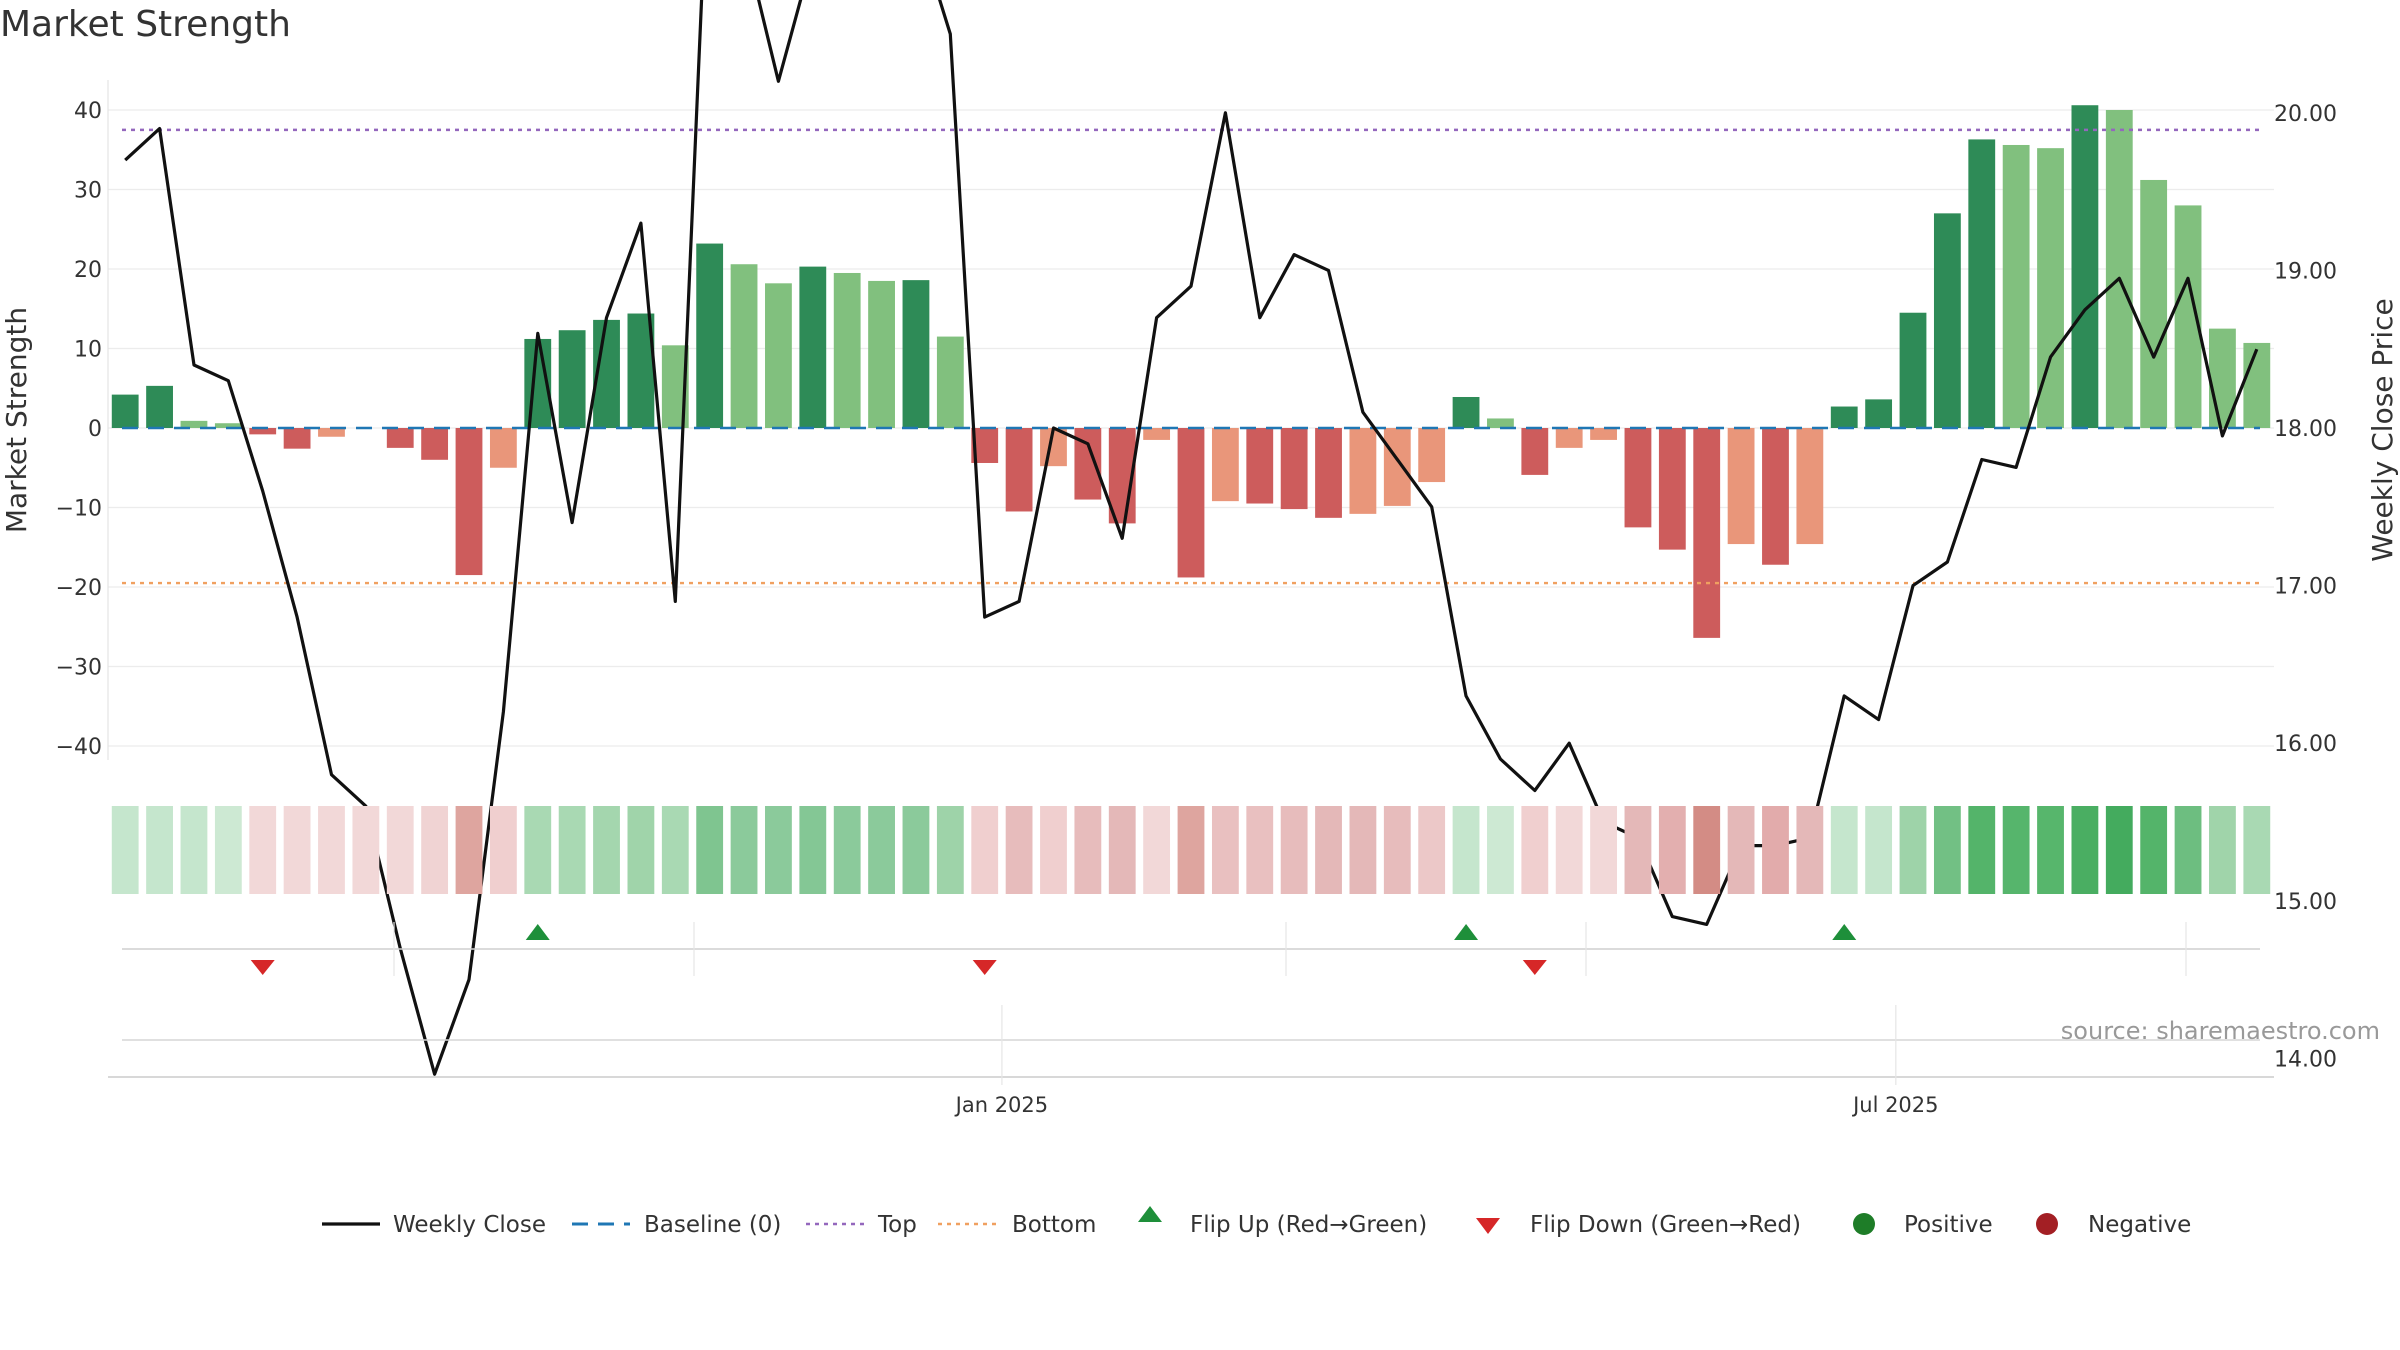 The width and height of the screenshot is (2400, 1350). What do you see at coordinates (2305, 429) in the screenshot?
I see `right-tick-label: 18.00` at bounding box center [2305, 429].